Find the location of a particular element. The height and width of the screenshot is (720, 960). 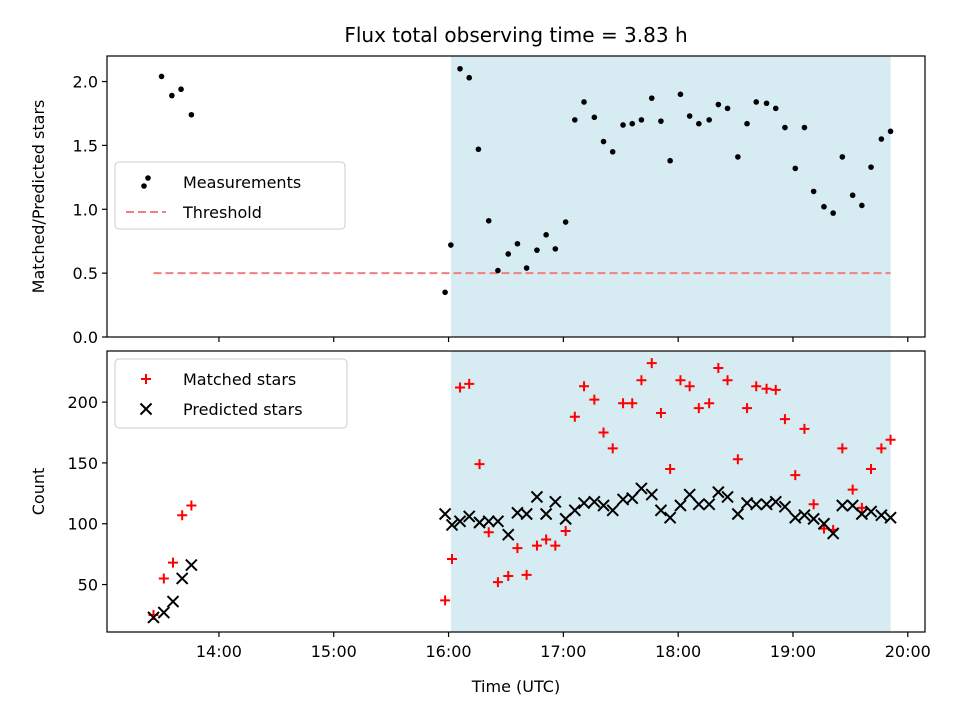

x-tick-label: 14:00 is located at coordinates (219, 651).